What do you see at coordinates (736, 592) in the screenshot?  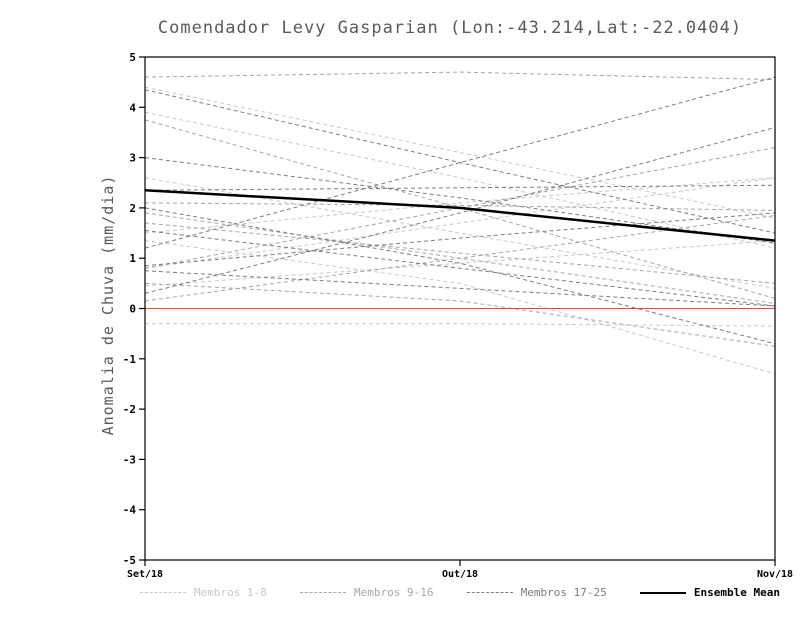 I see `legend-label: Ensemble Mean` at bounding box center [736, 592].